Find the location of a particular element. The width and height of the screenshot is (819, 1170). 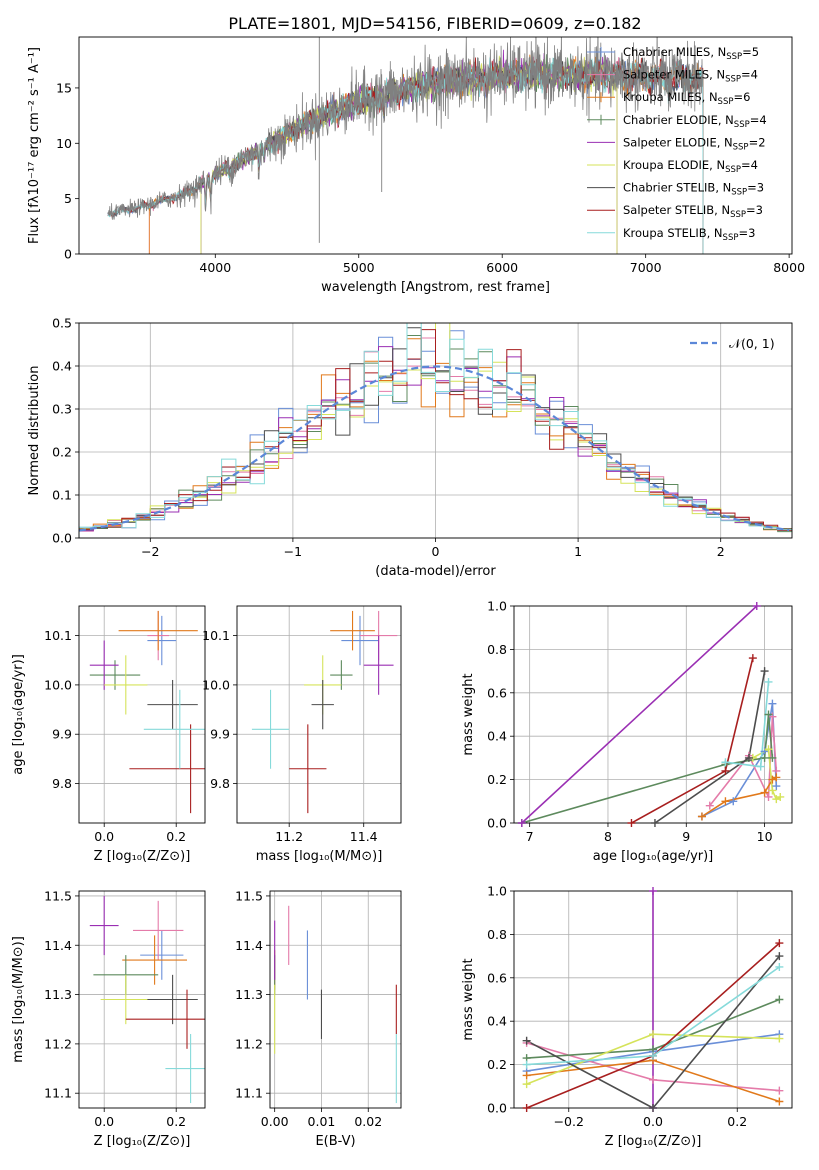

y-tick-label: 0.6 is located at coordinates (497, 977).